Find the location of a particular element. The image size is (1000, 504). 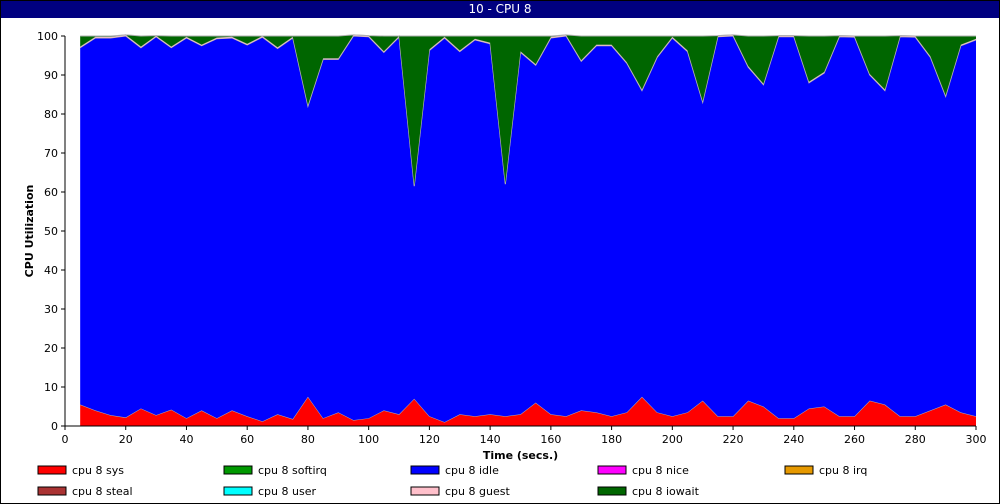

x-tick-label: 100 is located at coordinates (368, 439).